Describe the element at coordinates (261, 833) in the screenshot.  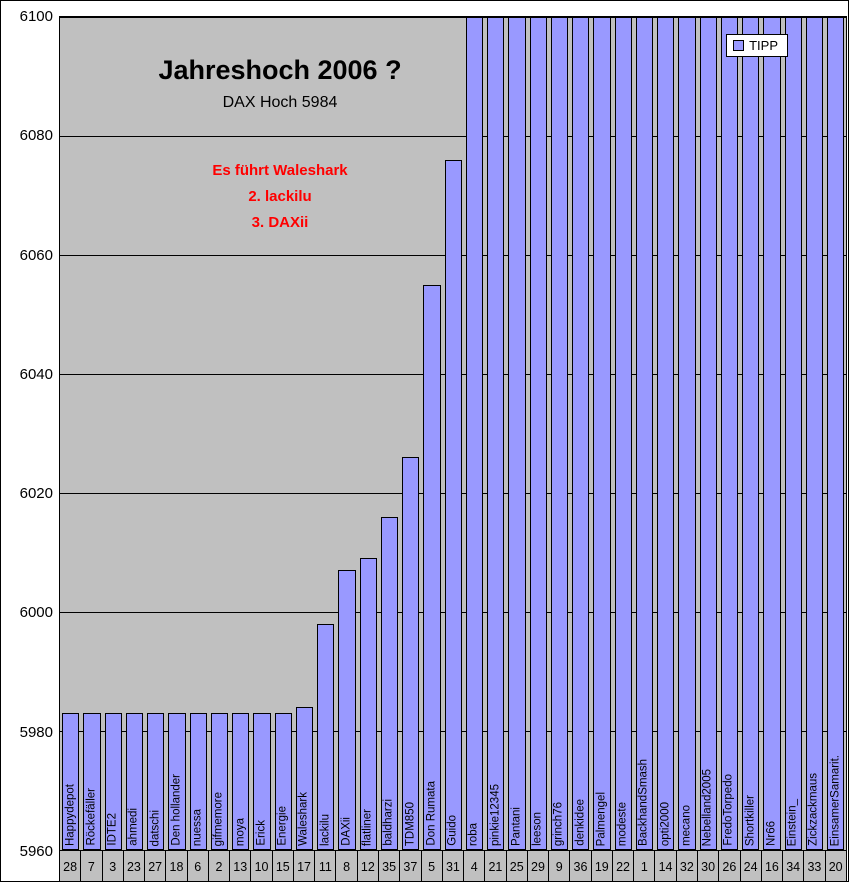
I see `category-label: Erick` at that location.